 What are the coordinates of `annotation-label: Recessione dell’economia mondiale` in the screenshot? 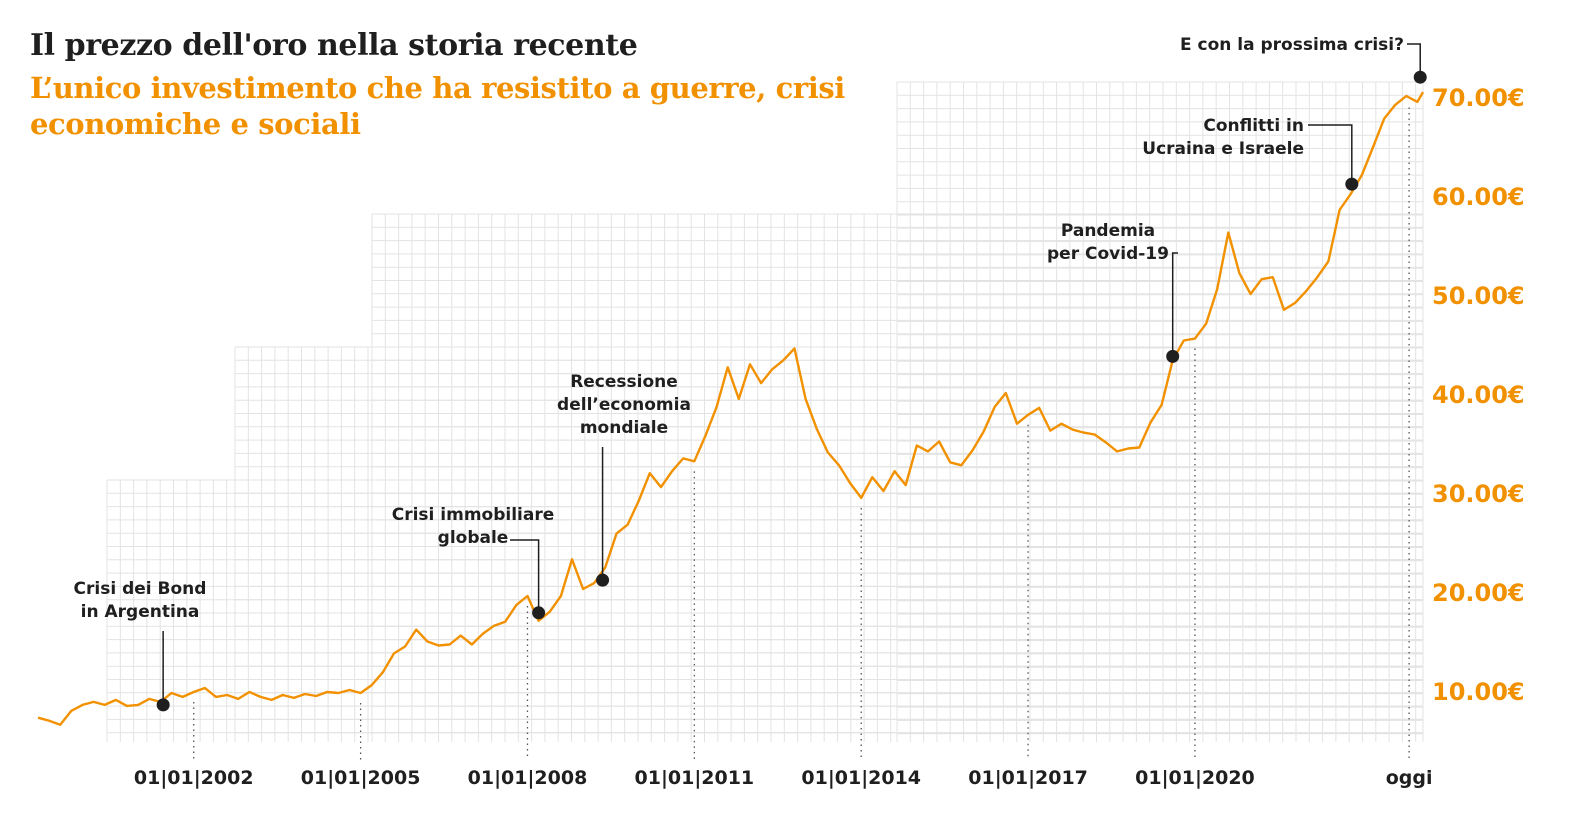 It's located at (624, 405).